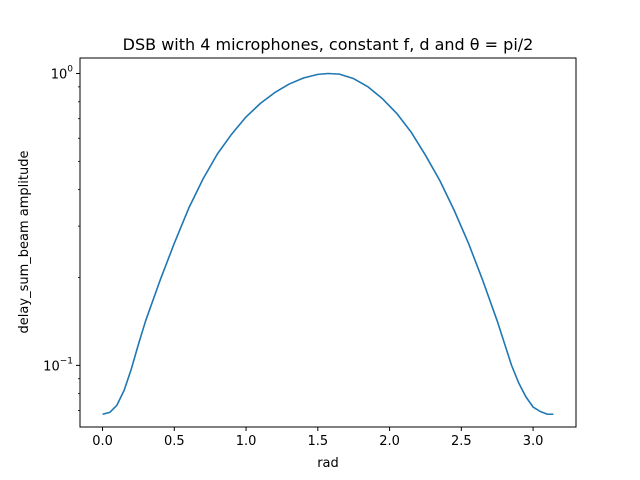 This screenshot has width=640, height=480. I want to click on x-tick-label: 2.5, so click(461, 441).